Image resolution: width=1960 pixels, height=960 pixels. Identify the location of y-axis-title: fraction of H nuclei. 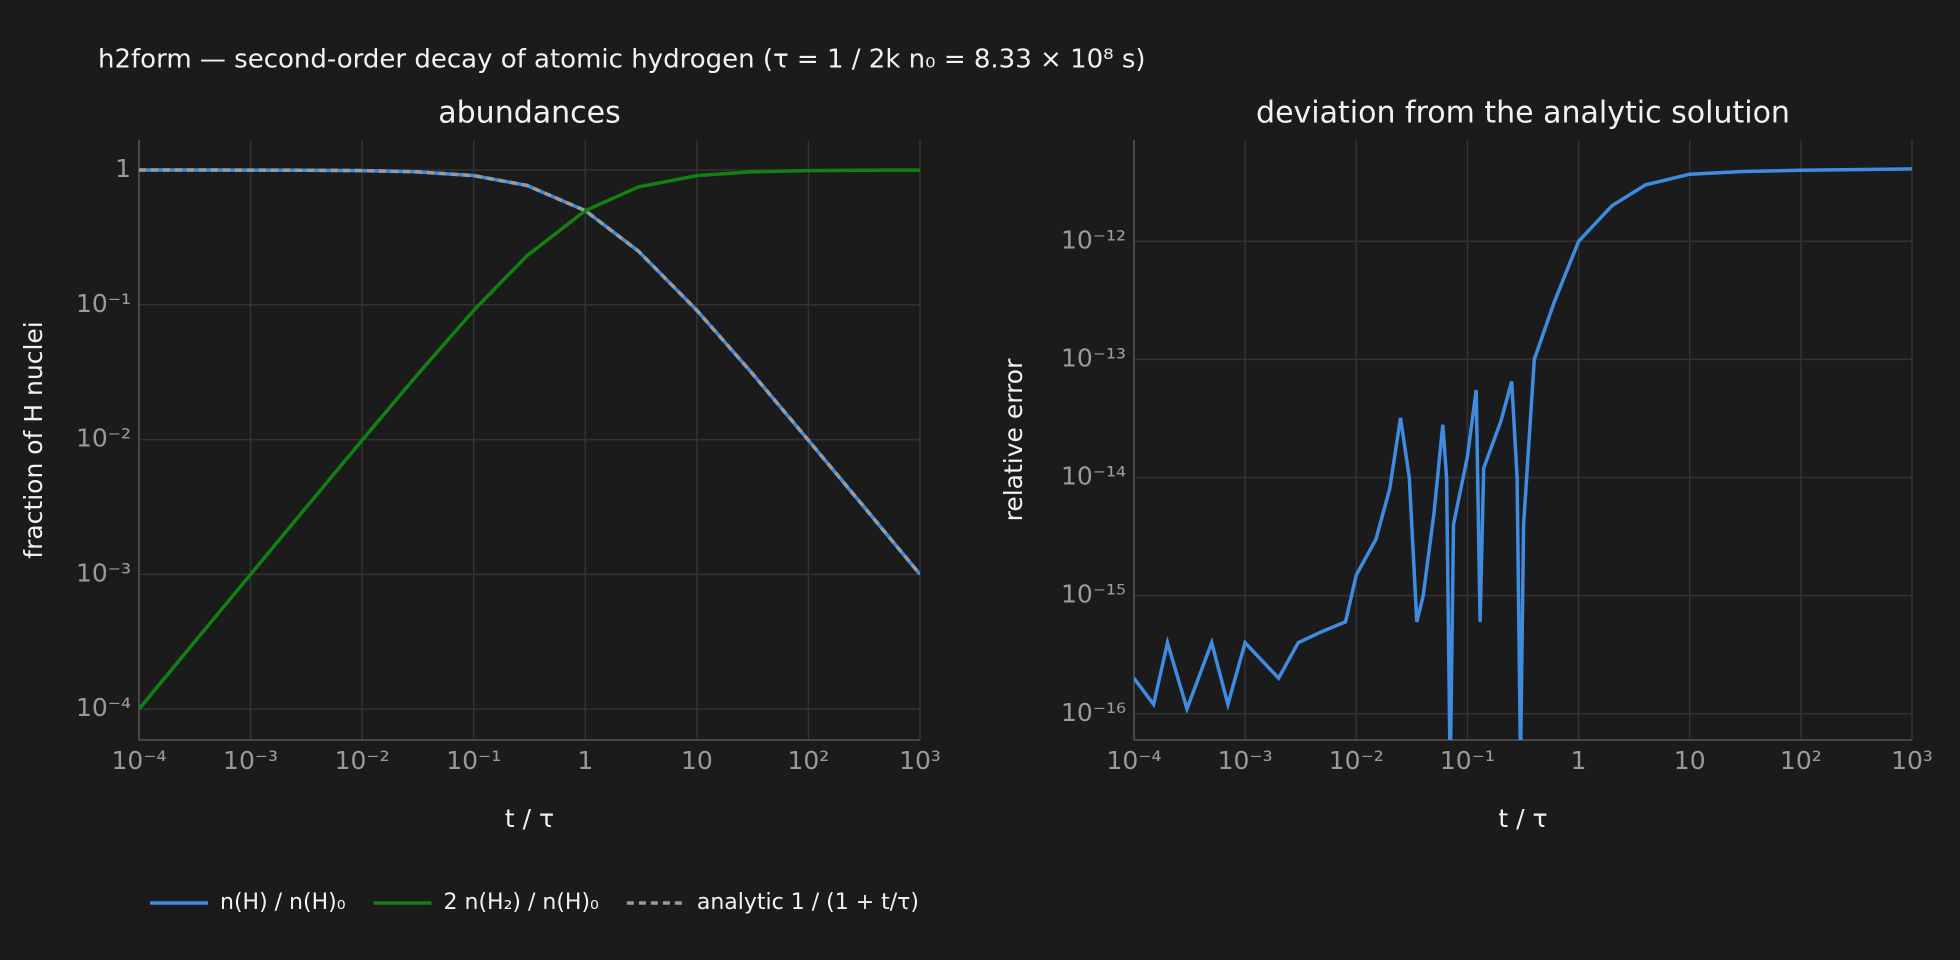
(33, 439).